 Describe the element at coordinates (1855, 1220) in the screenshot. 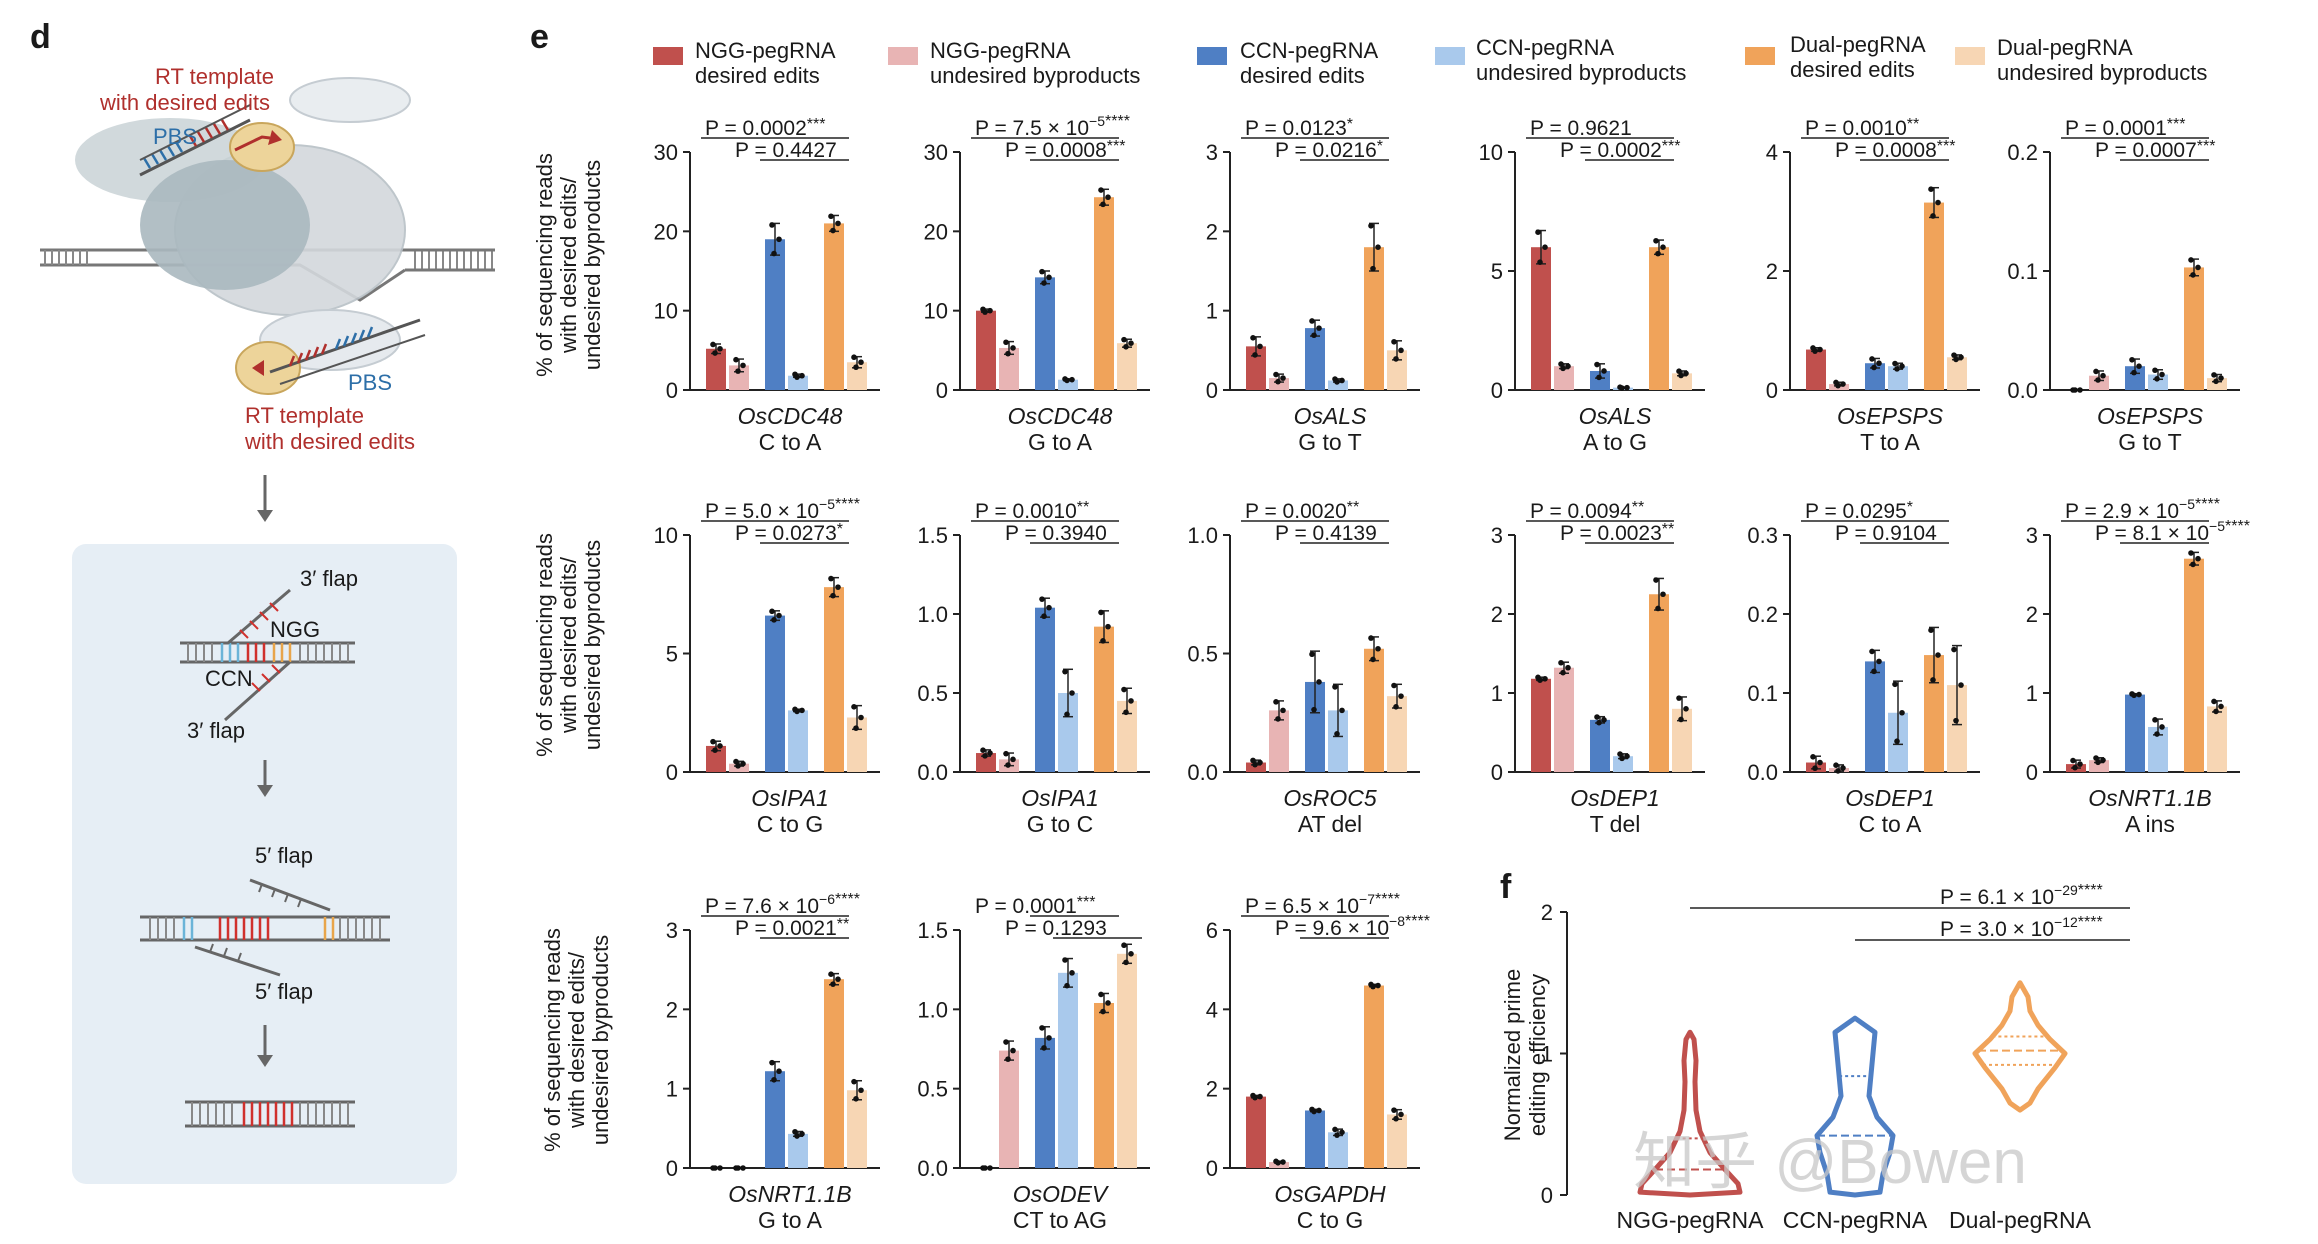

I see `violin-category-label: CCN-pegRNA` at that location.